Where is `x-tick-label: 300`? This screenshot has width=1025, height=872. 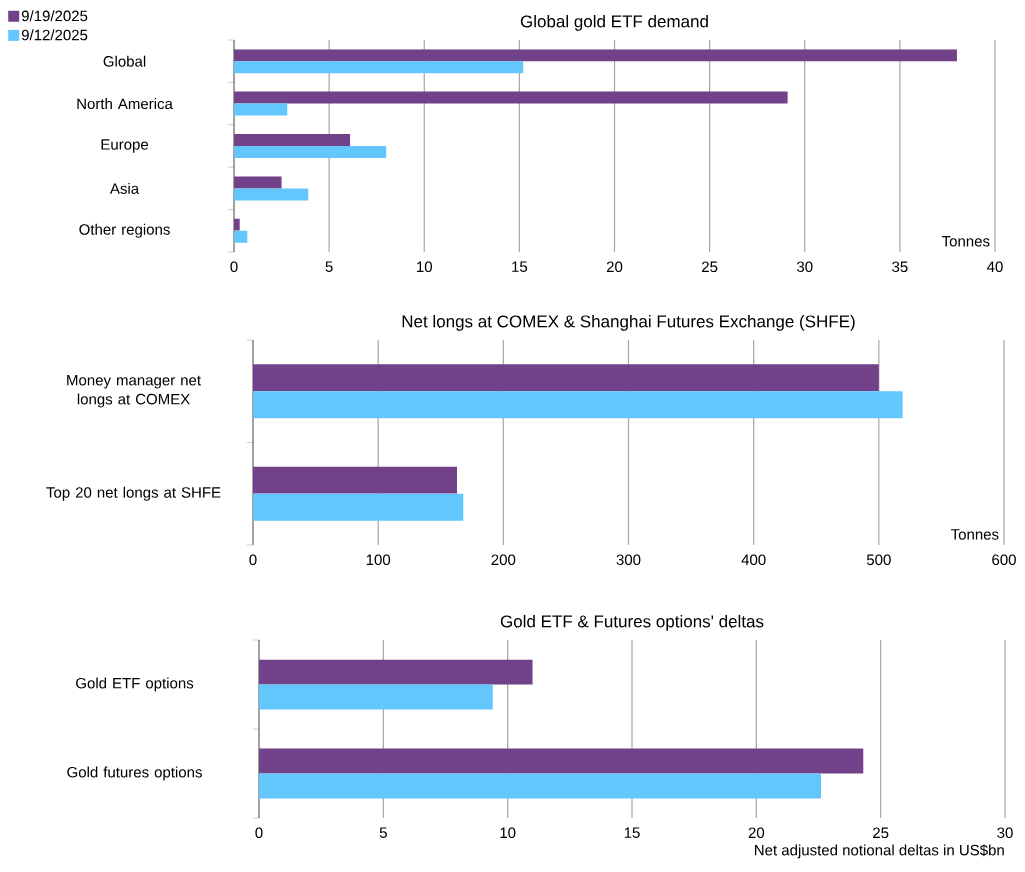
x-tick-label: 300 is located at coordinates (628, 560).